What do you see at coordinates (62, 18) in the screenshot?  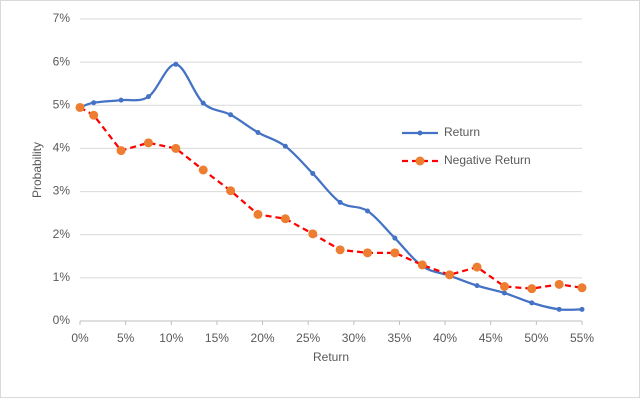 I see `y-tick-label: 7%` at bounding box center [62, 18].